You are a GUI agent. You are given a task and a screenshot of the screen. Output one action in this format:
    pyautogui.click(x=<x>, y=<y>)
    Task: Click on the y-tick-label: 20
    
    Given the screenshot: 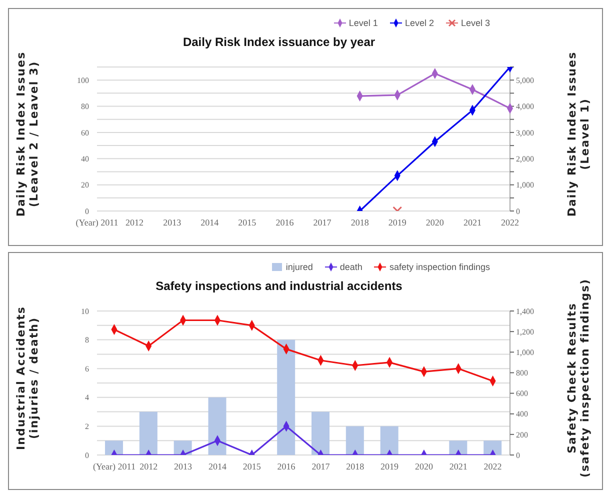 What is the action you would take?
    pyautogui.click(x=85, y=185)
    